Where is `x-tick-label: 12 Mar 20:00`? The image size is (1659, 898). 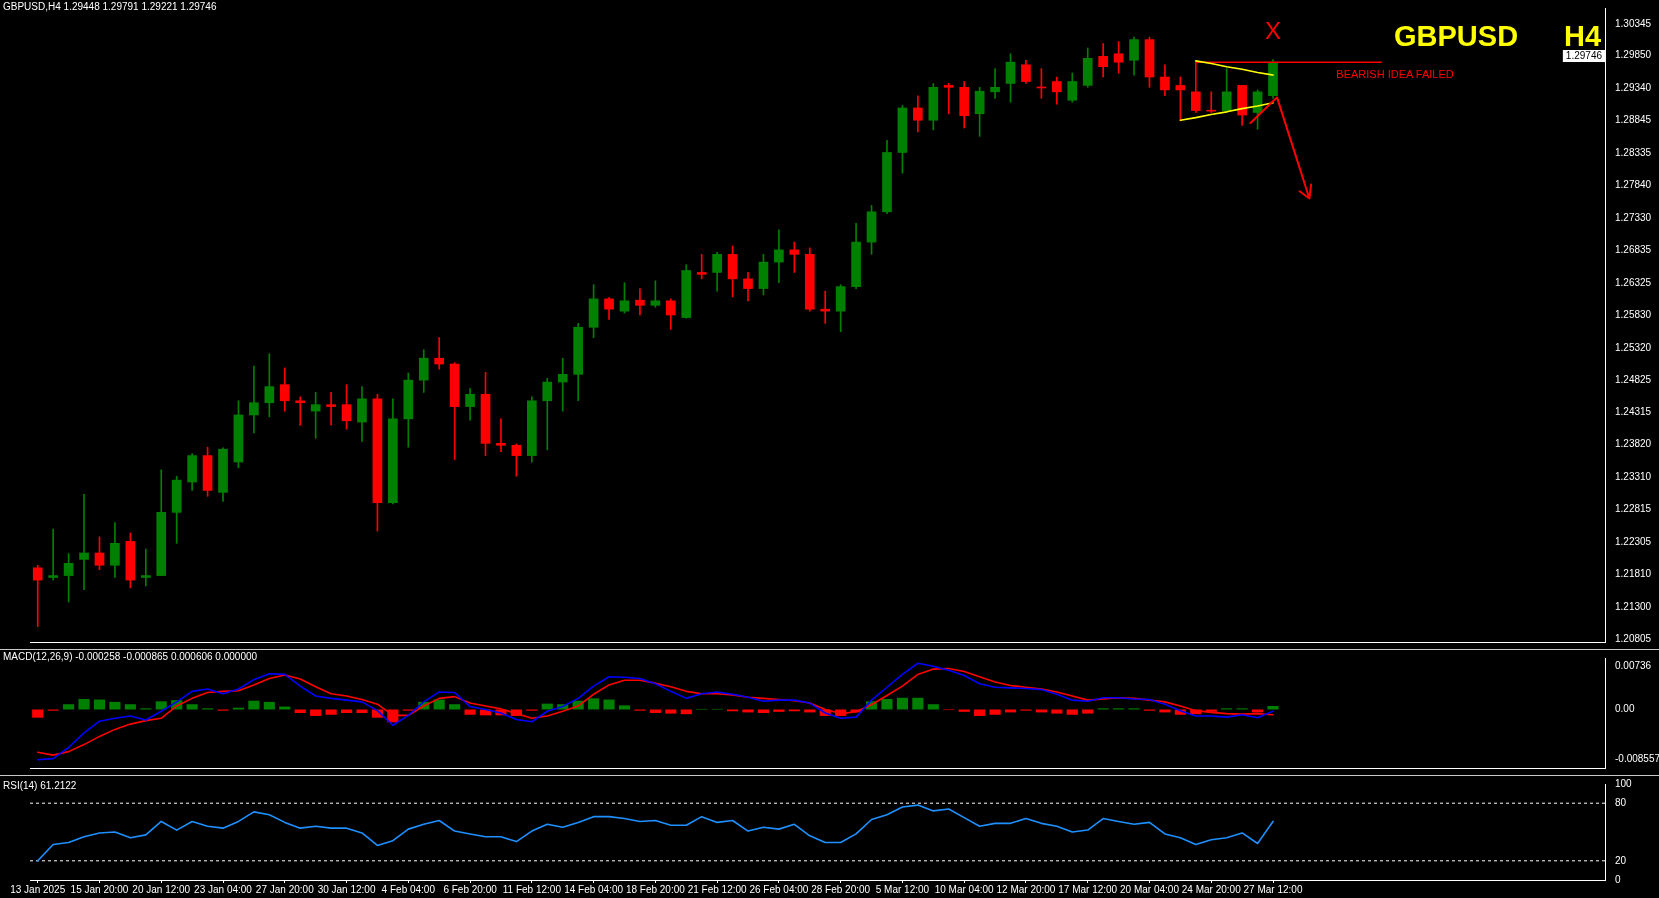 x-tick-label: 12 Mar 20:00 is located at coordinates (1026, 889).